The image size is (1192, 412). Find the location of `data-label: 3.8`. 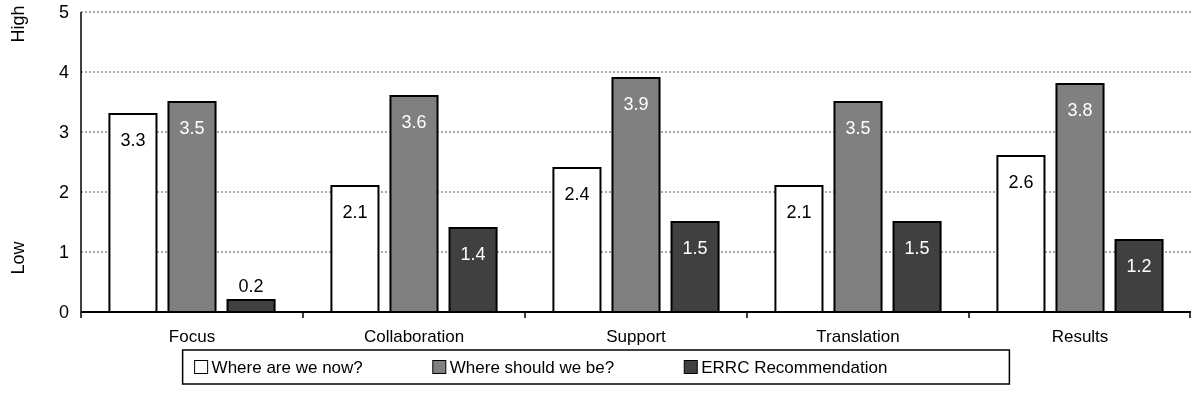

data-label: 3.8 is located at coordinates (1080, 110).